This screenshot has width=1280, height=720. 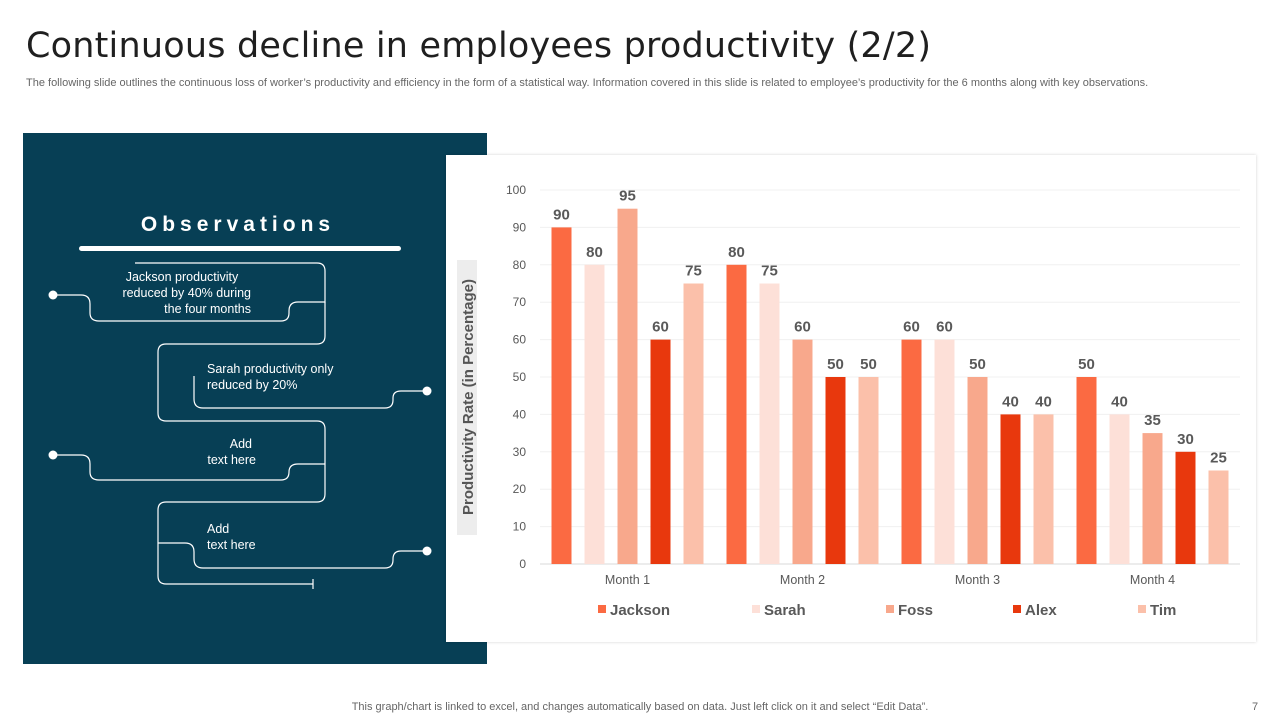 What do you see at coordinates (226, 452) in the screenshot?
I see `observation-item-3: Add text here` at bounding box center [226, 452].